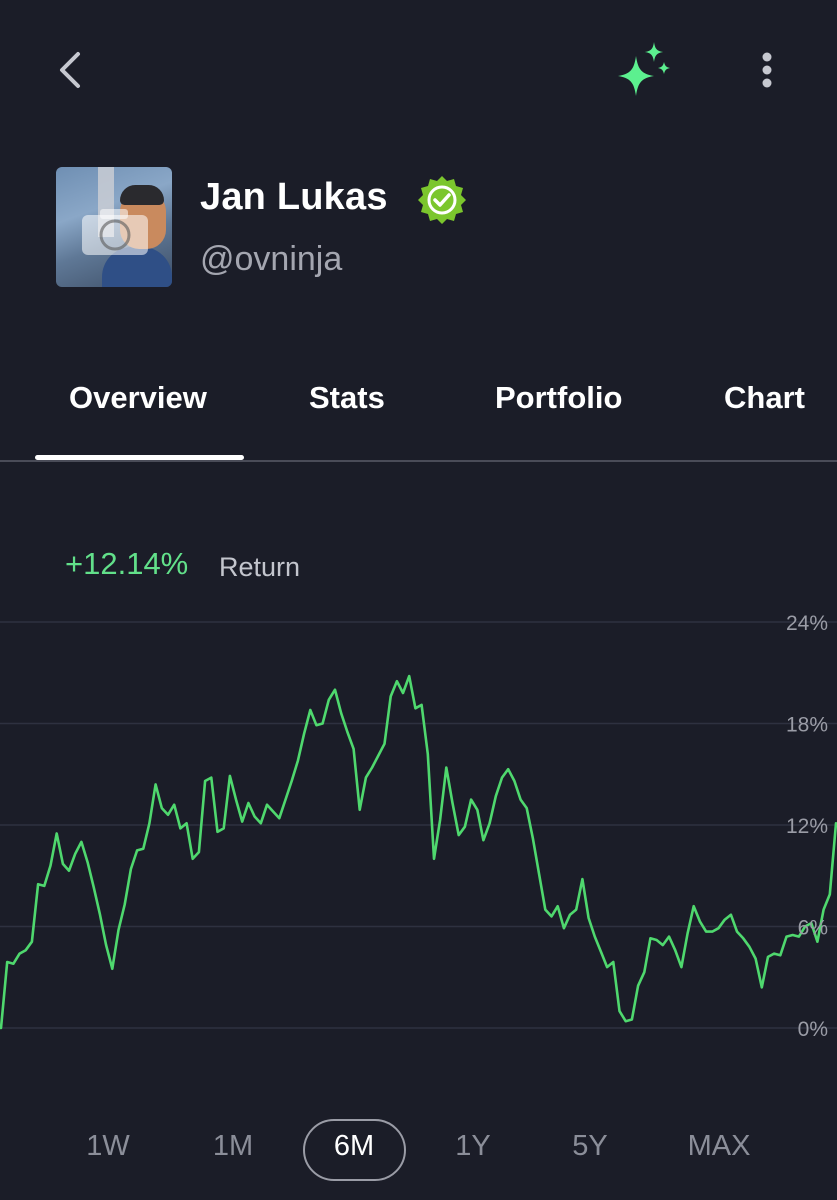 This screenshot has height=1200, width=837. I want to click on back-button, so click(70, 70).